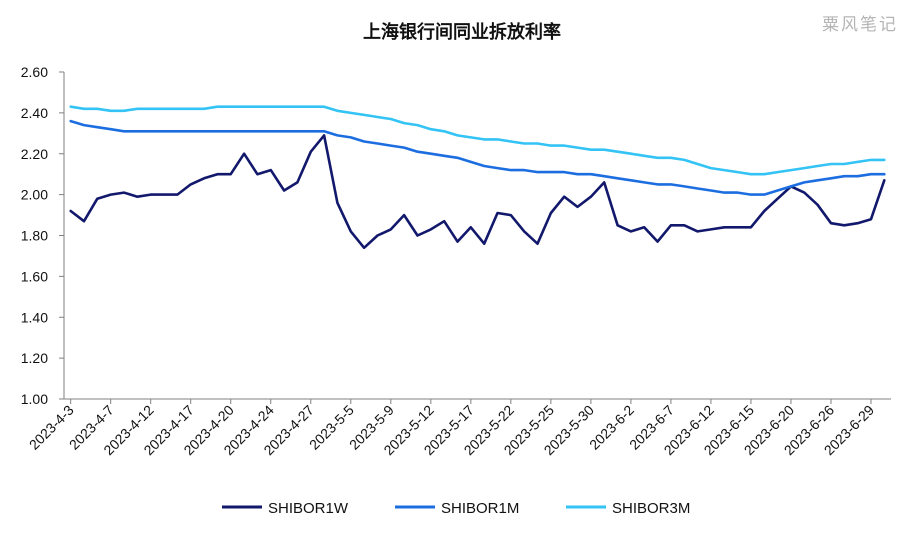 The image size is (924, 536). Describe the element at coordinates (462, 32) in the screenshot. I see `chart-title: 上海银行间同业拆放利率` at that location.